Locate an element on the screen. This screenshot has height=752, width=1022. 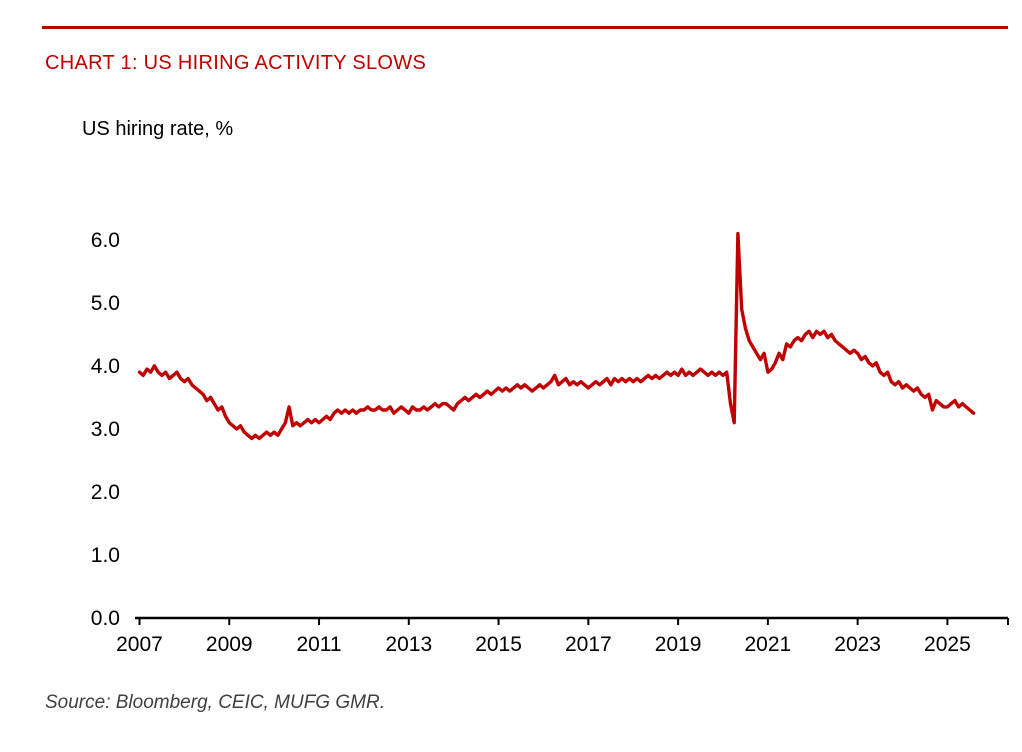
x-tick-label: 2015 is located at coordinates (498, 644).